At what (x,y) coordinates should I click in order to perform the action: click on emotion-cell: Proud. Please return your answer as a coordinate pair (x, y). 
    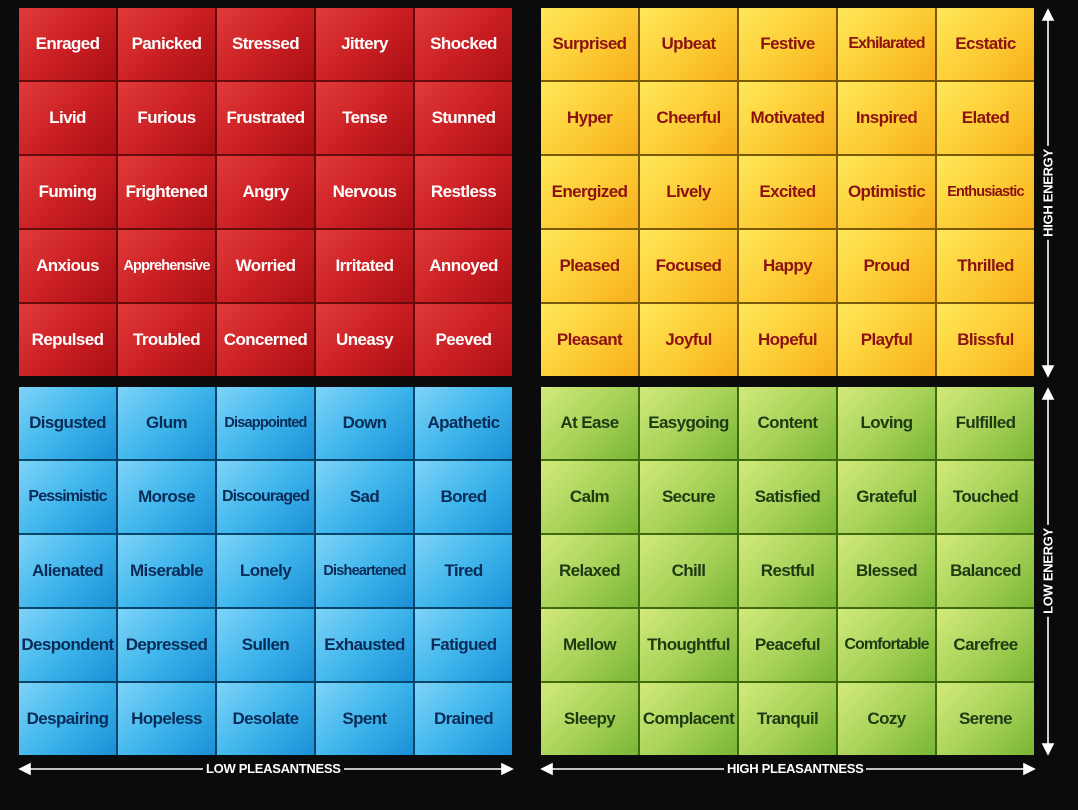
    Looking at the image, I should click on (886, 266).